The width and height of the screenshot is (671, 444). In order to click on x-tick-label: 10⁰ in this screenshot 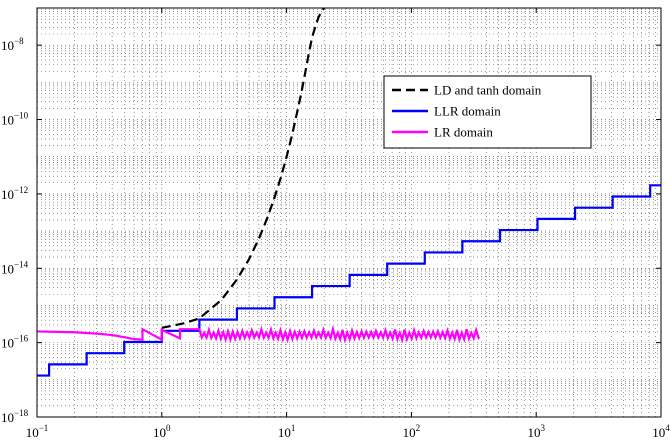, I will do `click(162, 431)`.